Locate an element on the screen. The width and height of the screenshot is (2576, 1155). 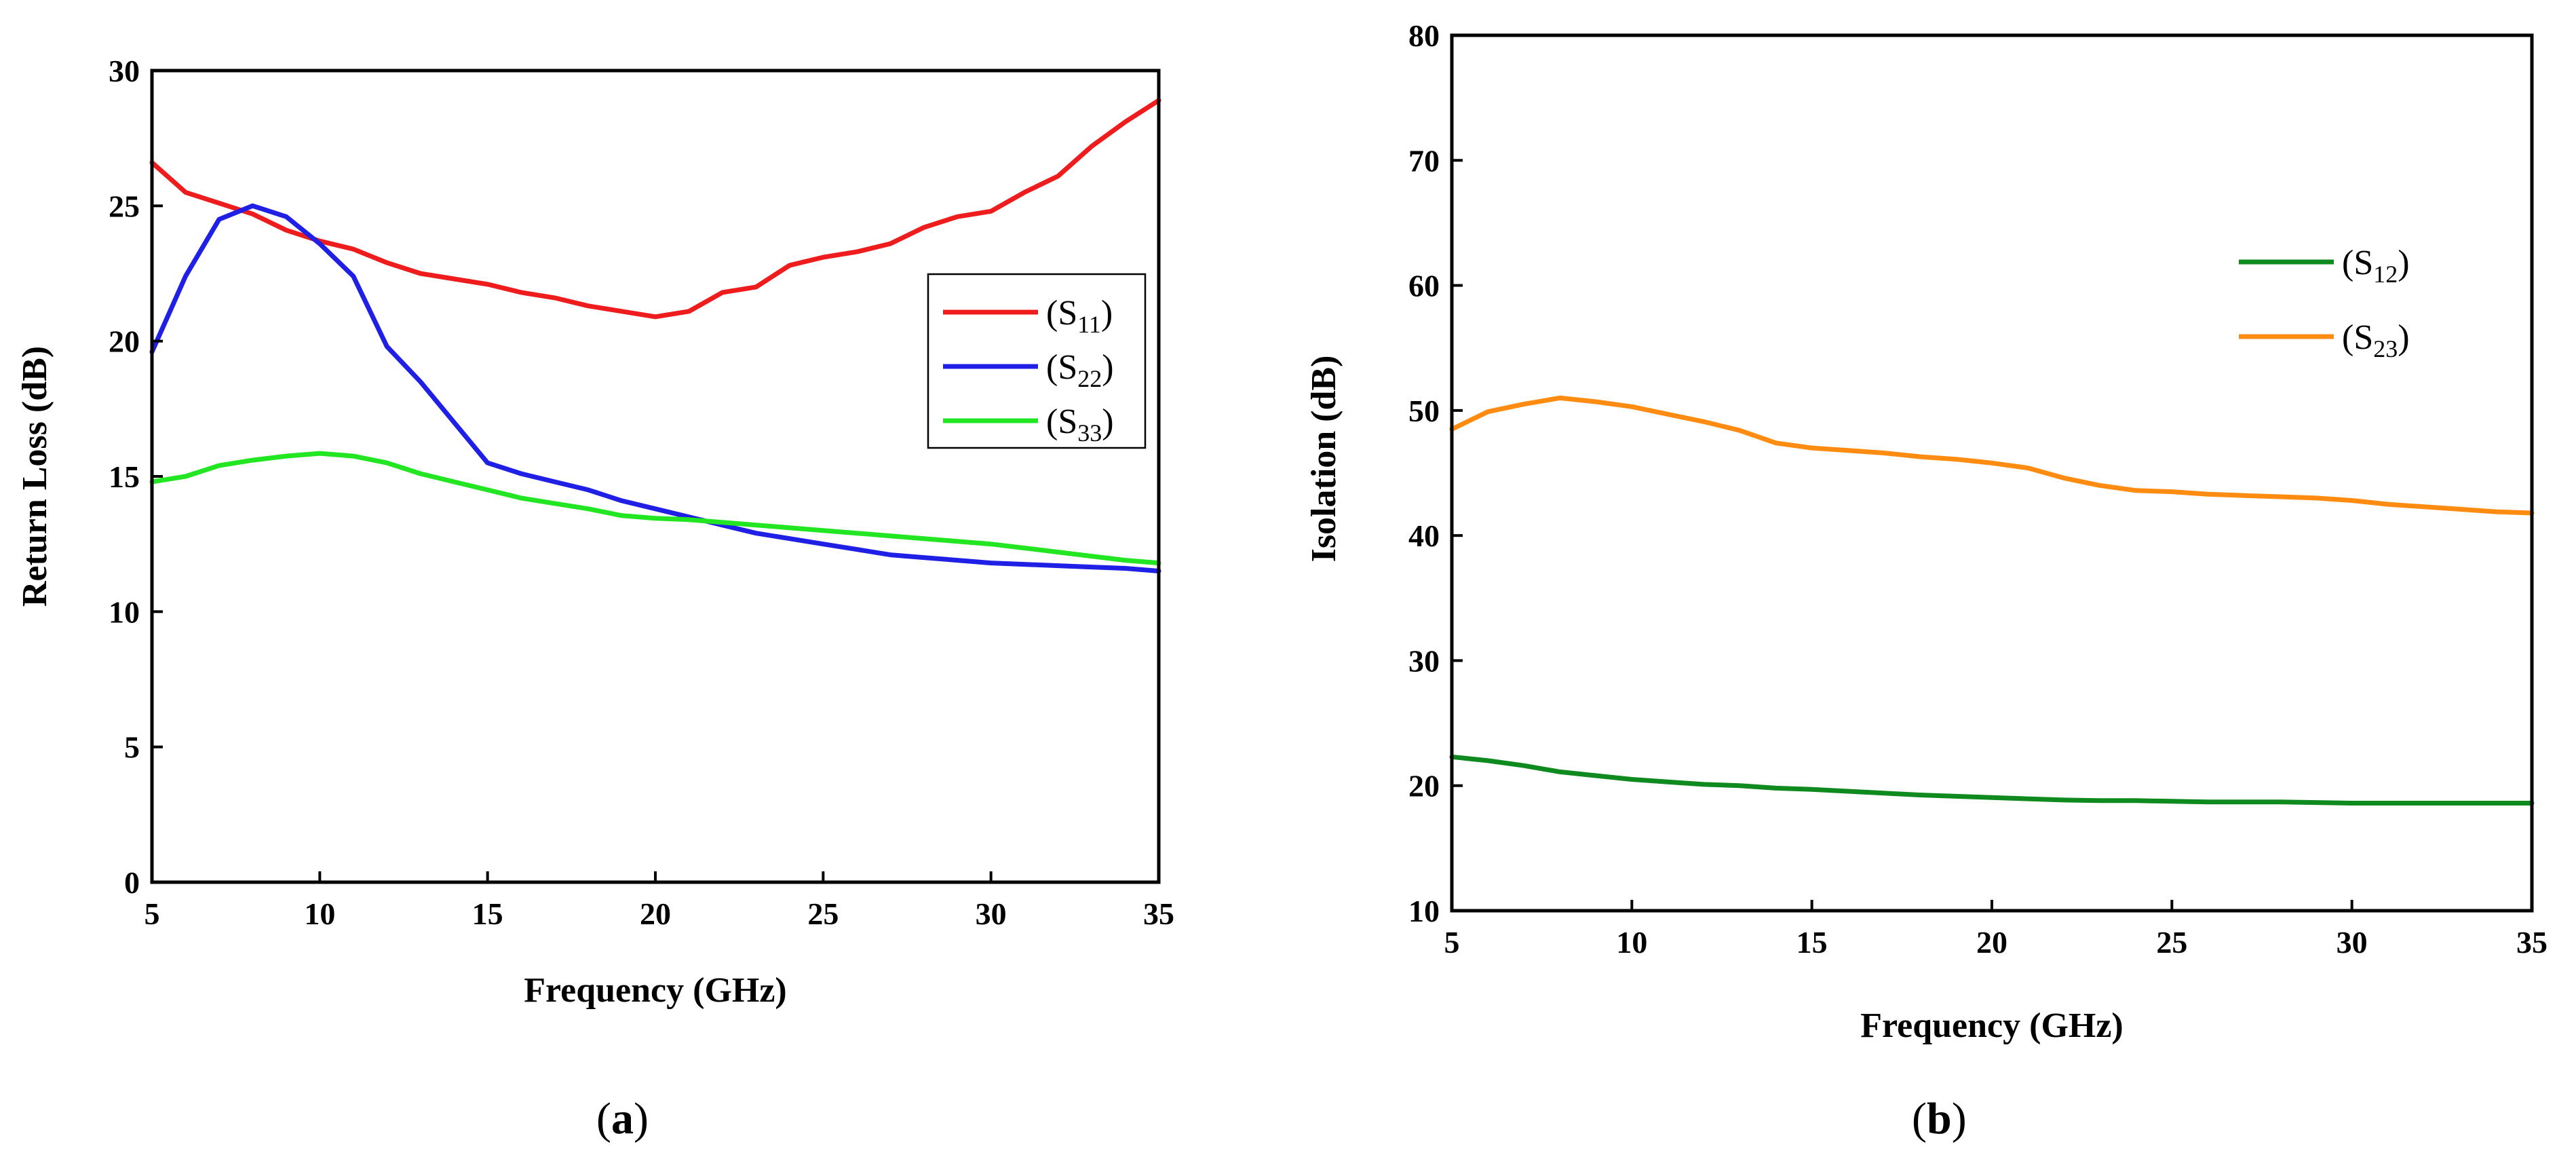
b-legend: (S12) (S23) is located at coordinates (2324, 303).